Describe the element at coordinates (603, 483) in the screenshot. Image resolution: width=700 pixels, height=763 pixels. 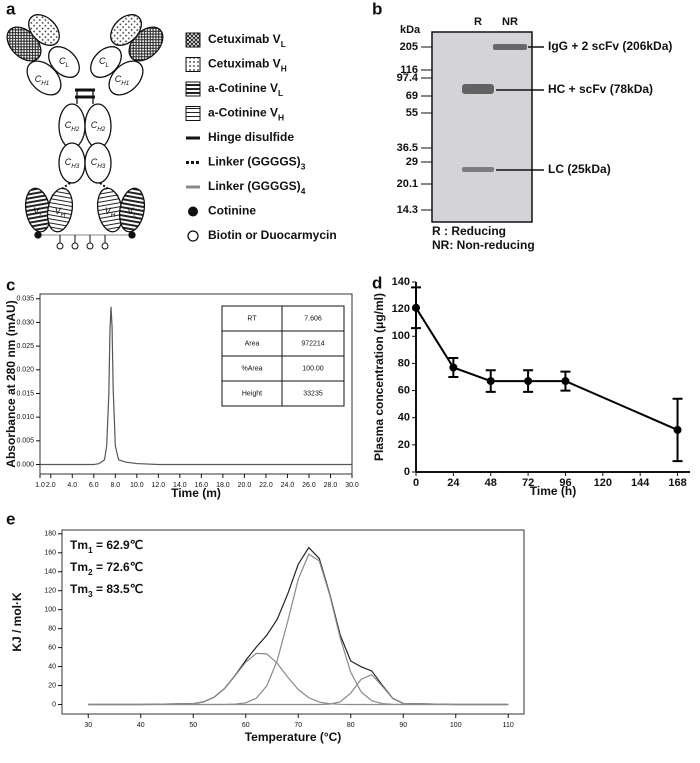
I see `x-tick-label: 120` at that location.